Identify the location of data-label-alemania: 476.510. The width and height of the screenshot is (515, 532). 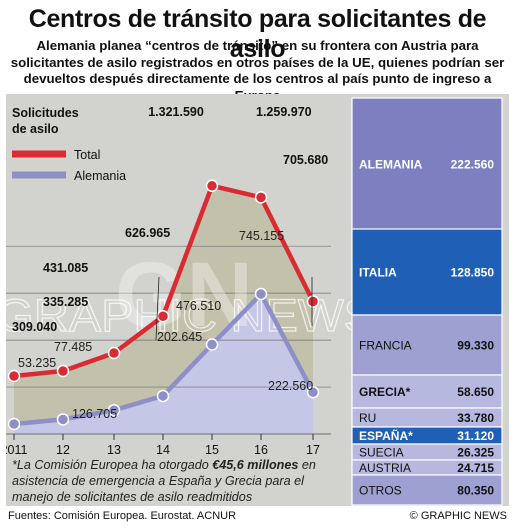
(198, 306).